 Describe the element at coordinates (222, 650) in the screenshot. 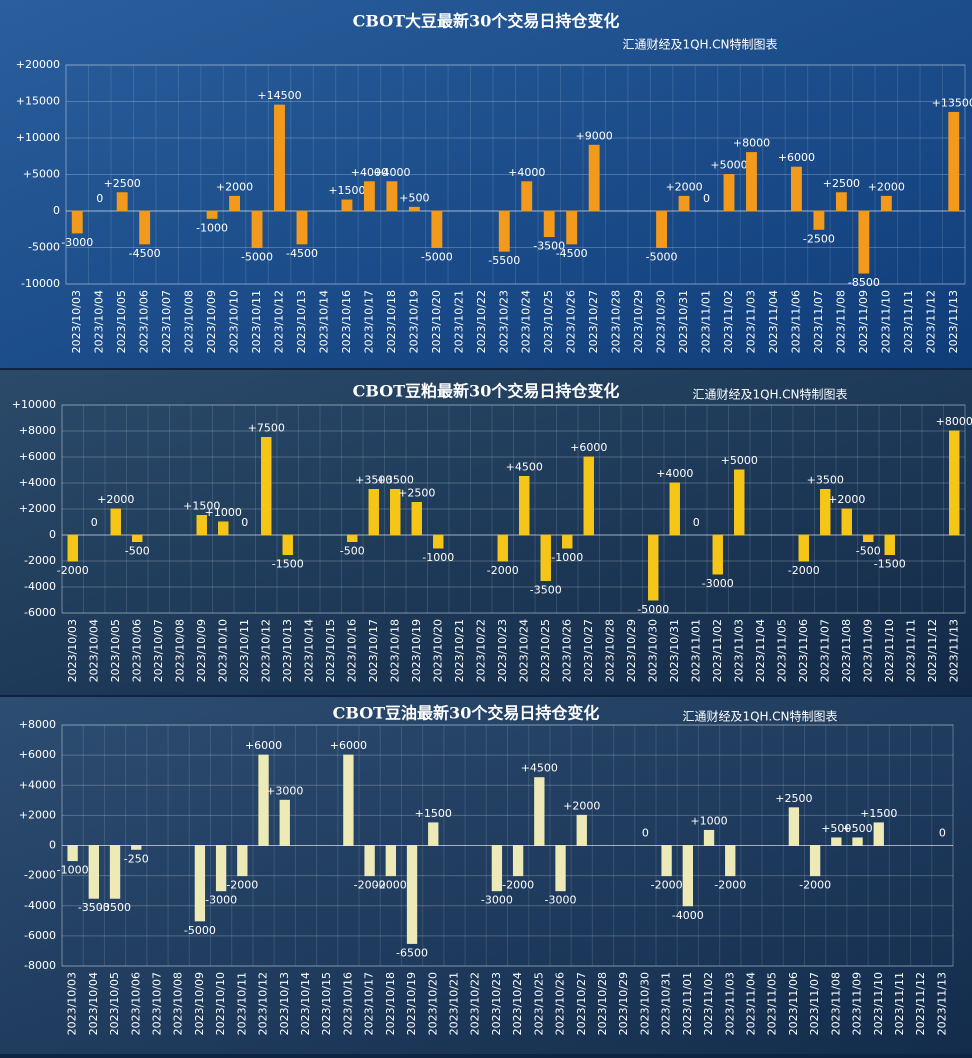

I see `x-tick-label: 2023/10/10` at that location.